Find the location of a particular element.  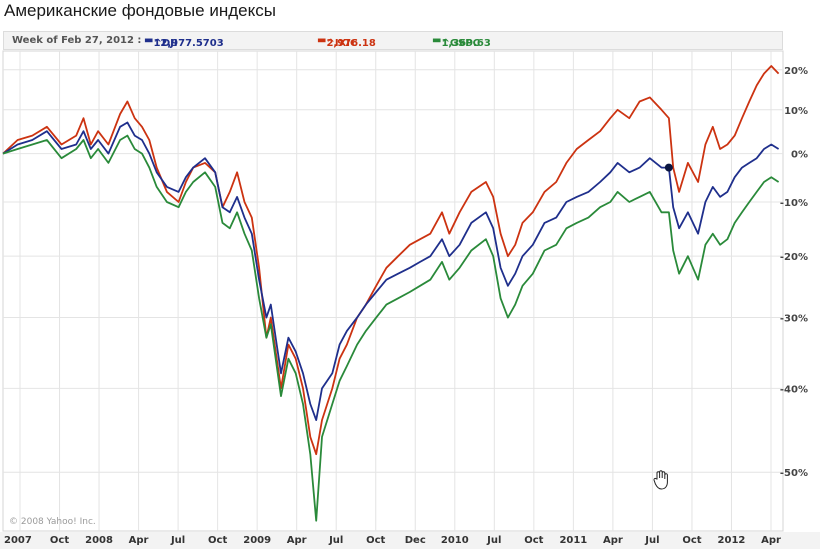

y-tick-label: -40% is located at coordinates (794, 389).